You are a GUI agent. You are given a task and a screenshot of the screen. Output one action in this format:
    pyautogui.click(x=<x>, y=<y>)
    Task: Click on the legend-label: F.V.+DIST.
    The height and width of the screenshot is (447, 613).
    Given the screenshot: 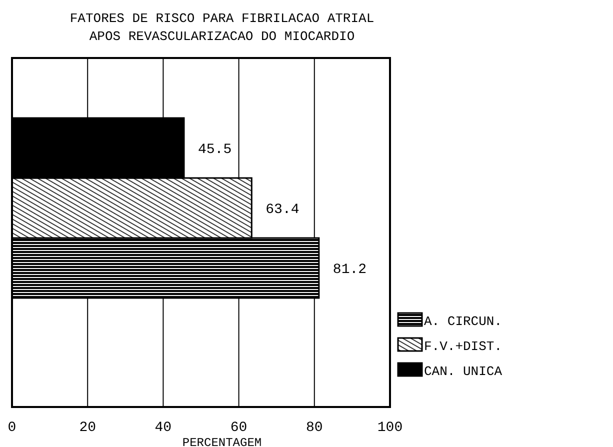 What is the action you would take?
    pyautogui.click(x=463, y=346)
    